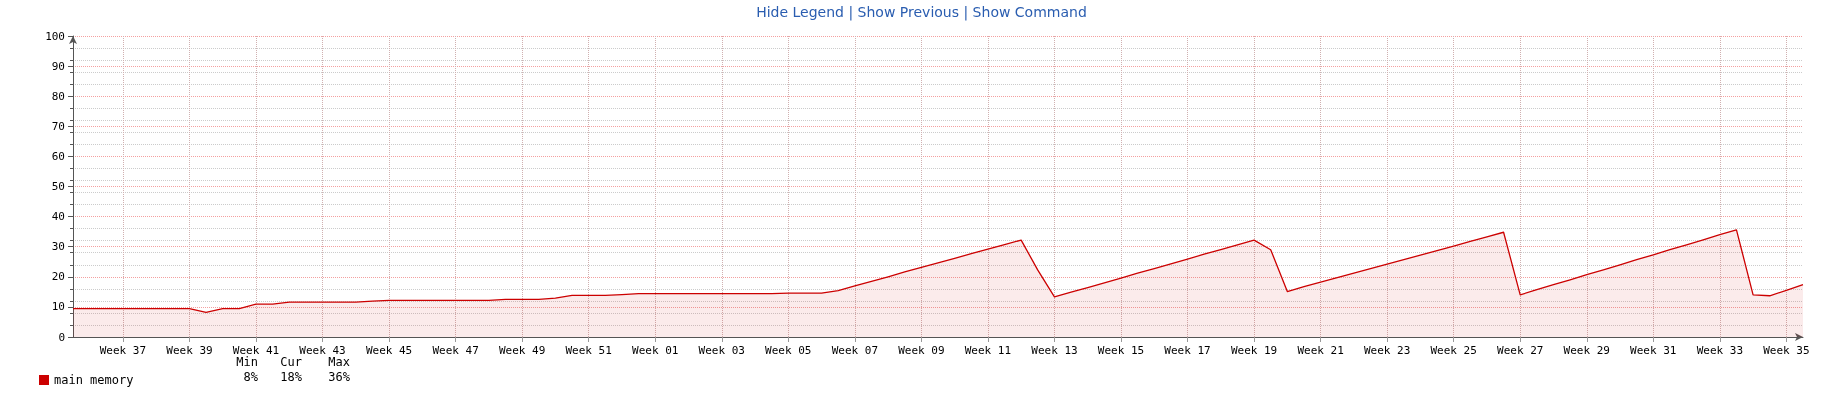  What do you see at coordinates (389, 350) in the screenshot?
I see `x-tick-label: Week 45` at bounding box center [389, 350].